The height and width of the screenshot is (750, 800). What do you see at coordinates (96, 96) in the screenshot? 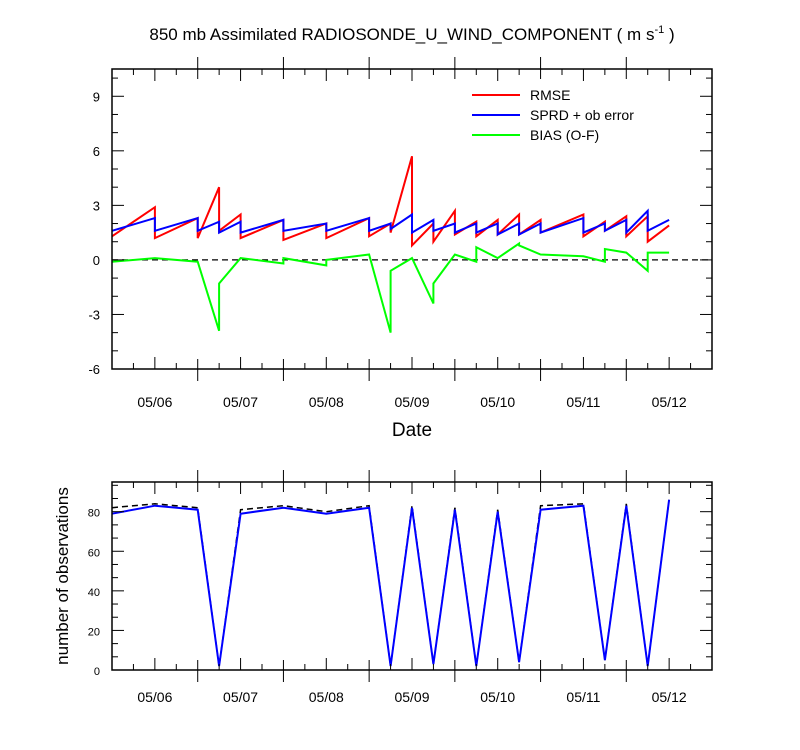
I see `y-tick-label: 9` at bounding box center [96, 96].